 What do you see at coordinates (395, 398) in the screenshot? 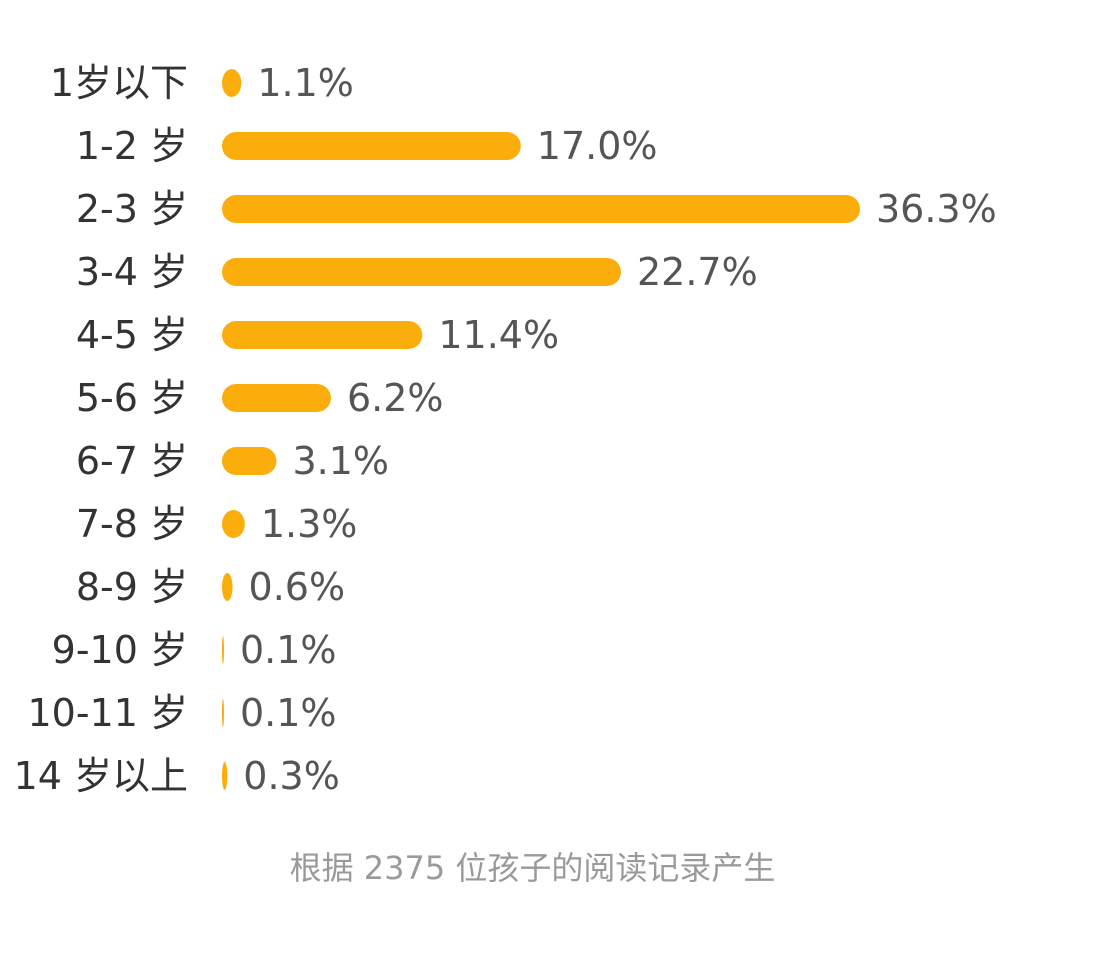
I see `value-label: 6.2%` at bounding box center [395, 398].